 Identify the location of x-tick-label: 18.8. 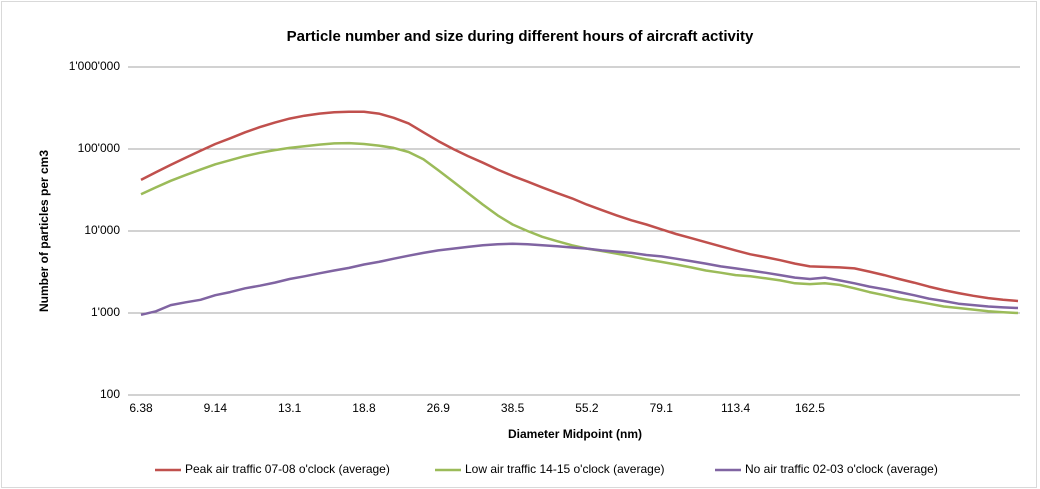
(364, 408).